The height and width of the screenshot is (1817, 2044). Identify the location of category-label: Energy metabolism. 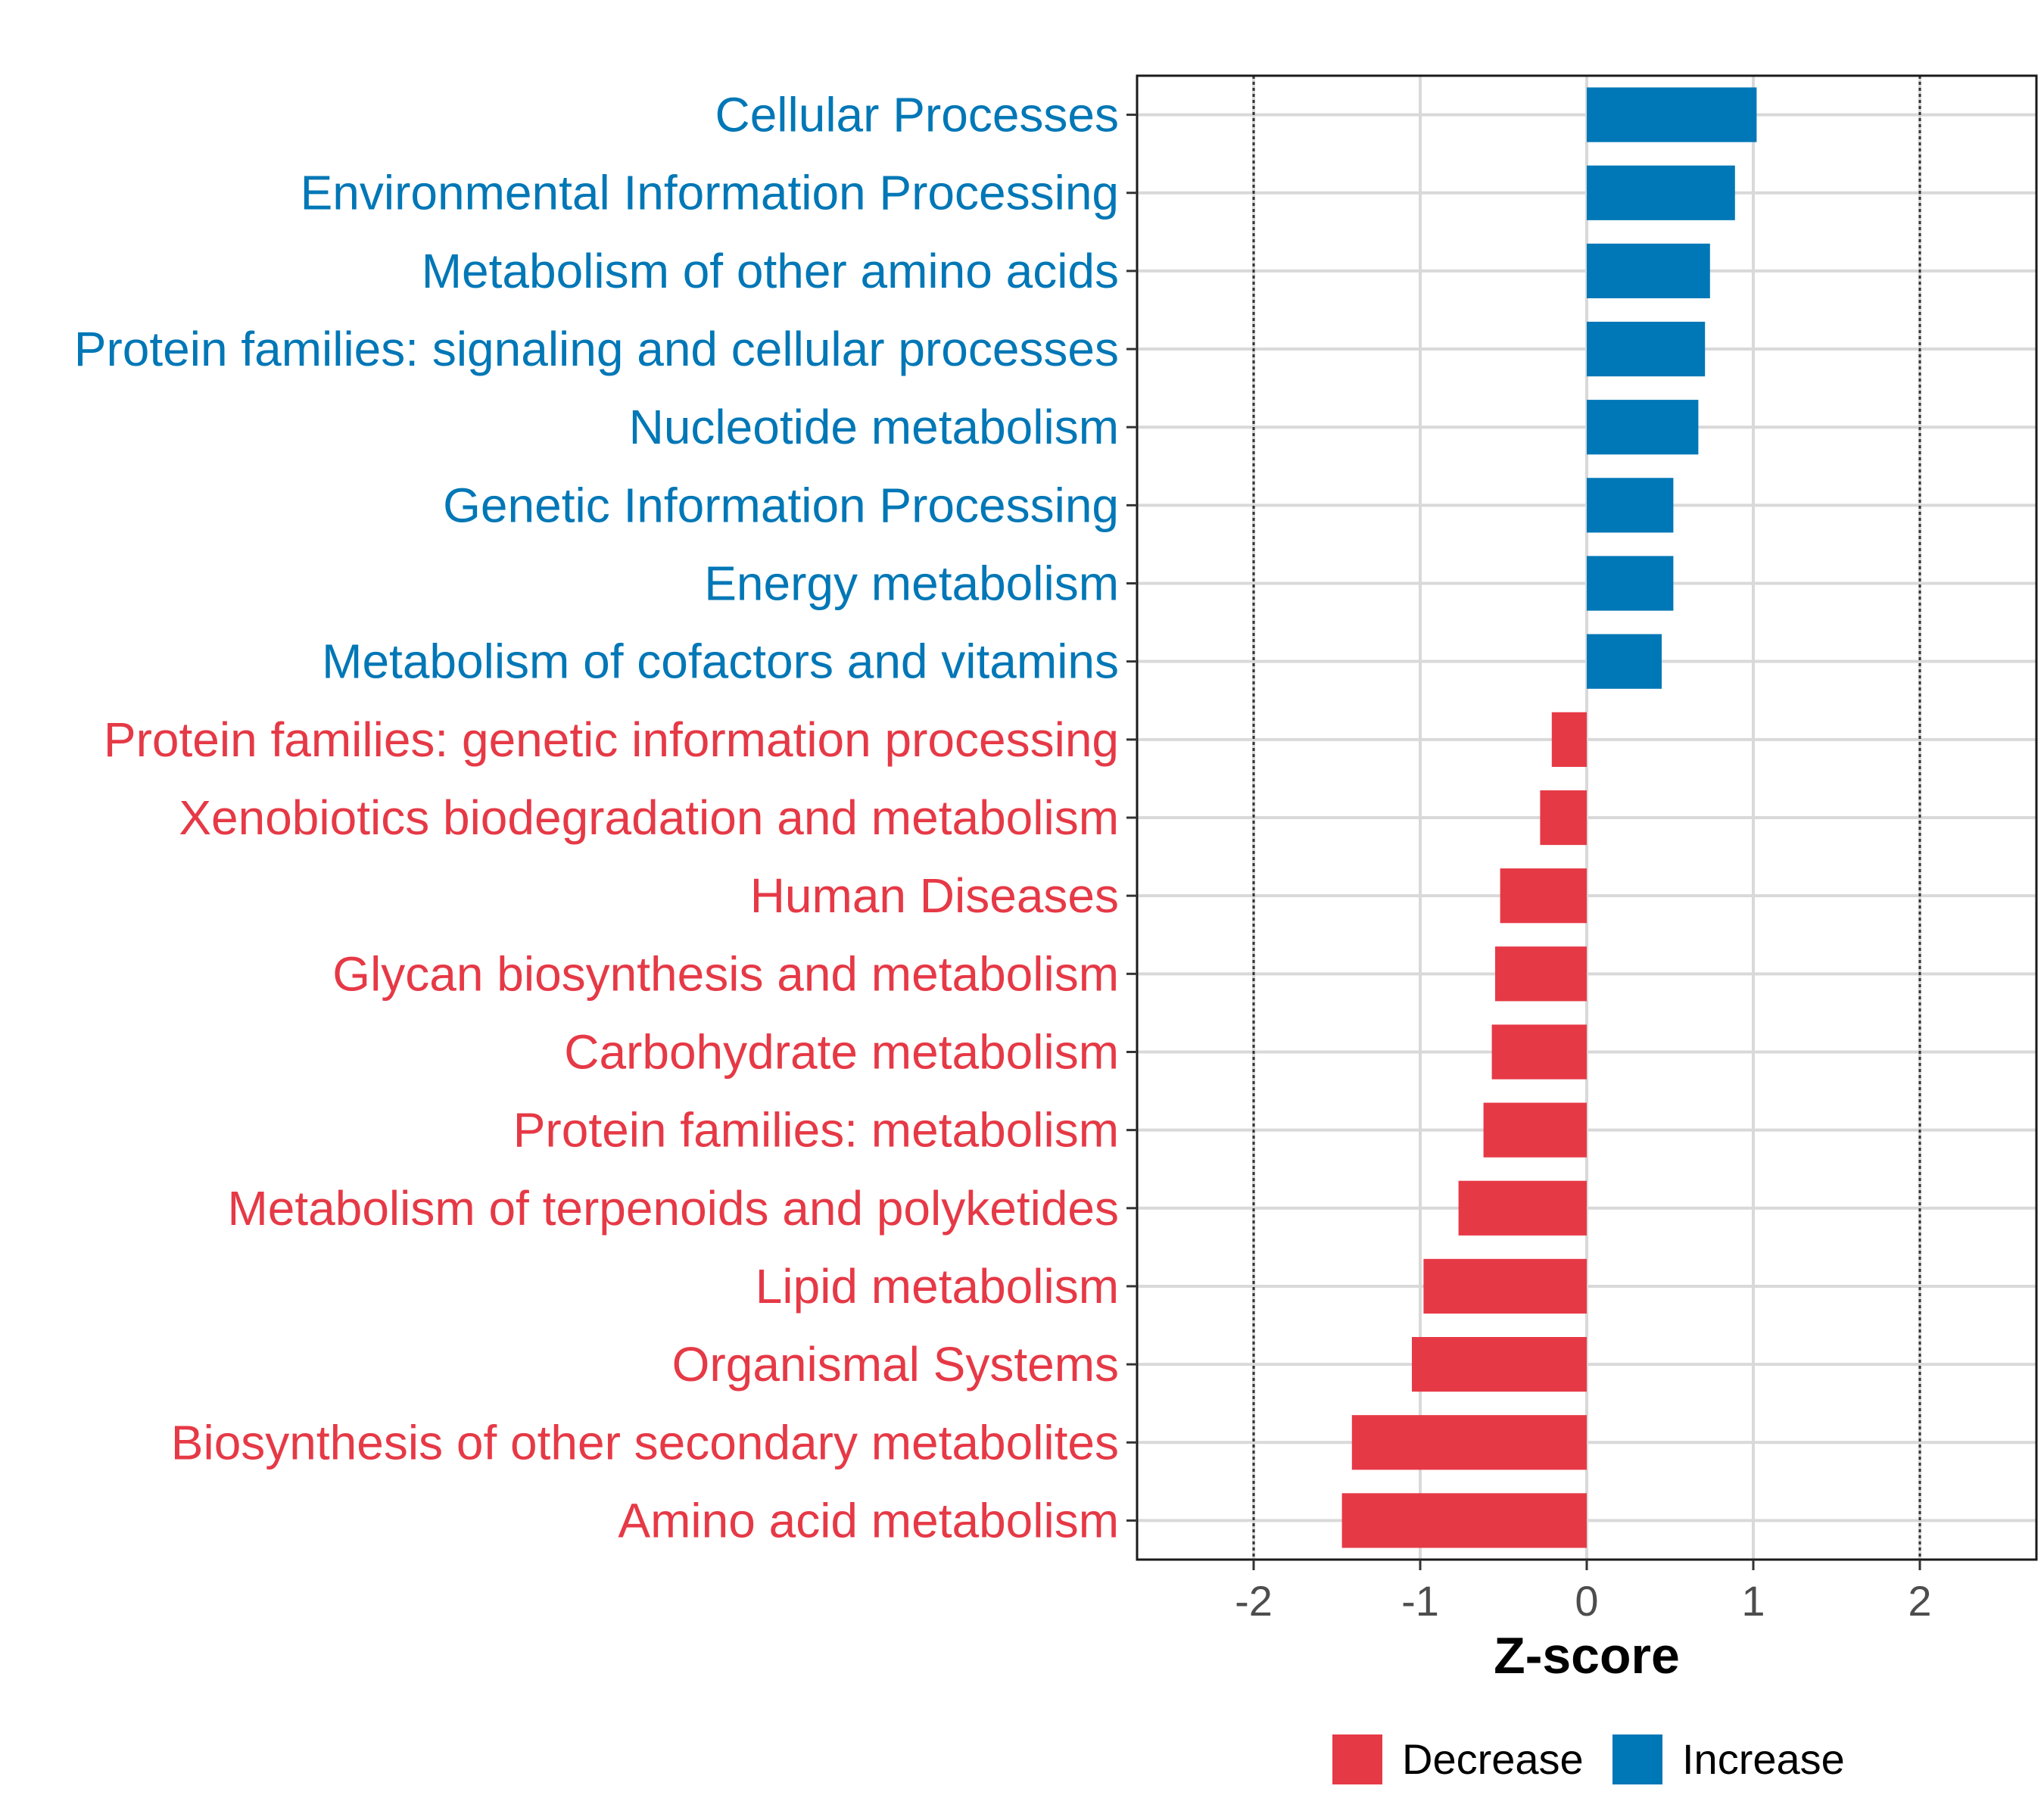
(911, 583).